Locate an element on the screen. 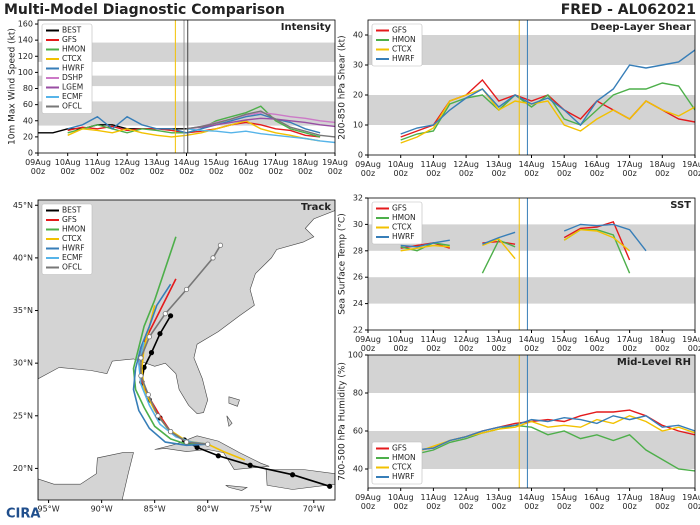  x-tick-label: 10Aug 00z is located at coordinates (401, 502).